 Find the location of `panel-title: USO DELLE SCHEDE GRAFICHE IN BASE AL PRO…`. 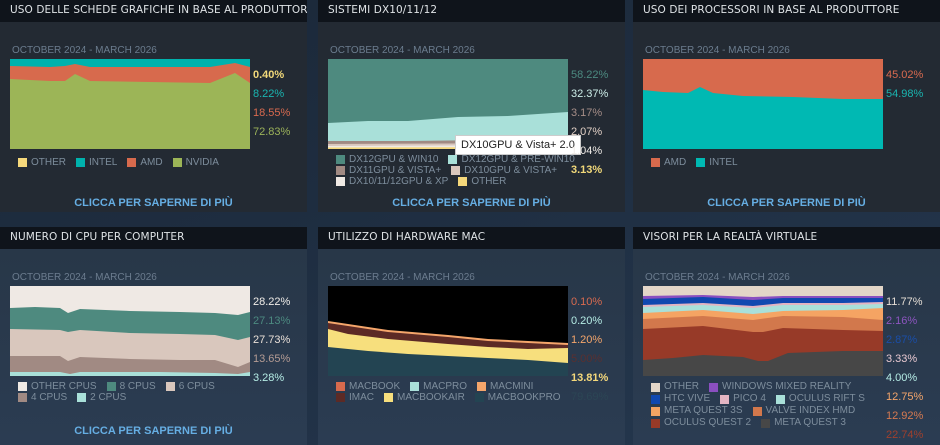

panel-title: USO DELLE SCHEDE GRAFICHE IN BASE AL PRO… is located at coordinates (153, 11).